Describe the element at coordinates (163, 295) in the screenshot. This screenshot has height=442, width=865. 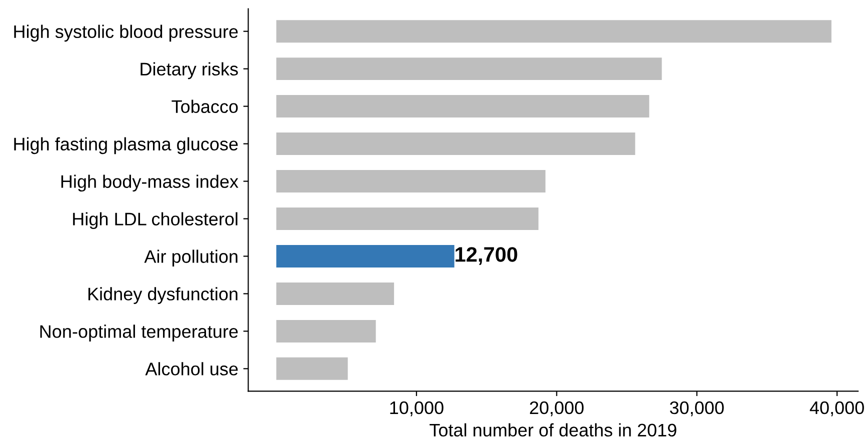
I see `y-tick-label: Kidney dysfunction` at that location.